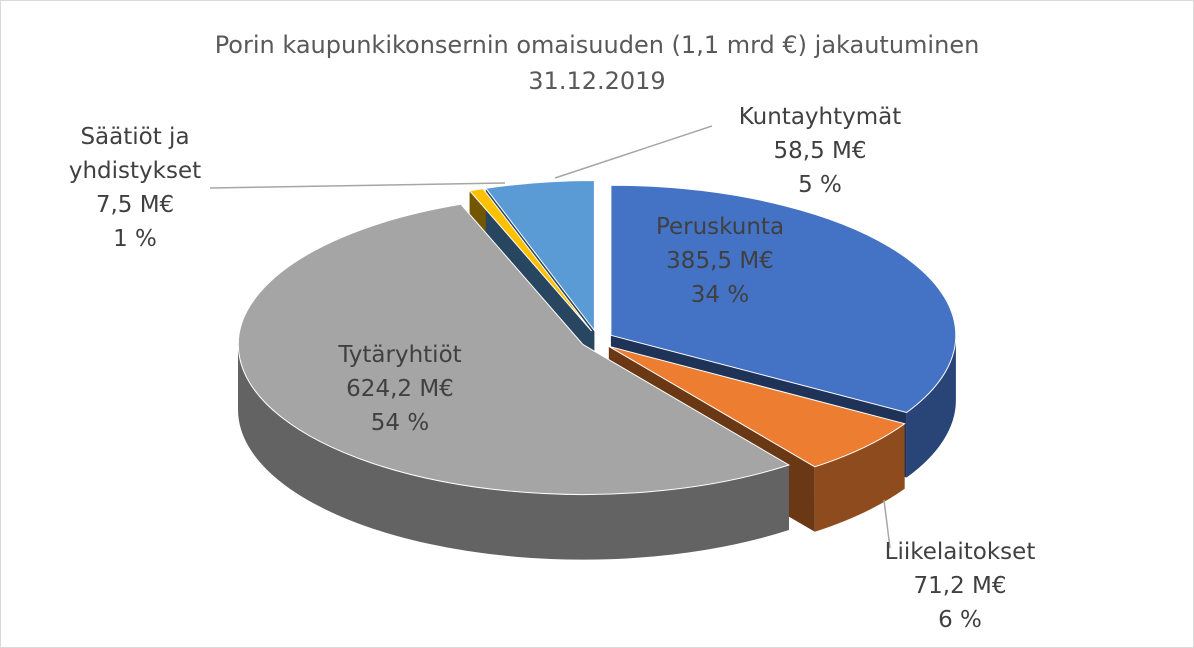  Describe the element at coordinates (135, 188) in the screenshot. I see `data-label: Säätiöt ja yhdistykset 7,5 M€ 1 %` at that location.